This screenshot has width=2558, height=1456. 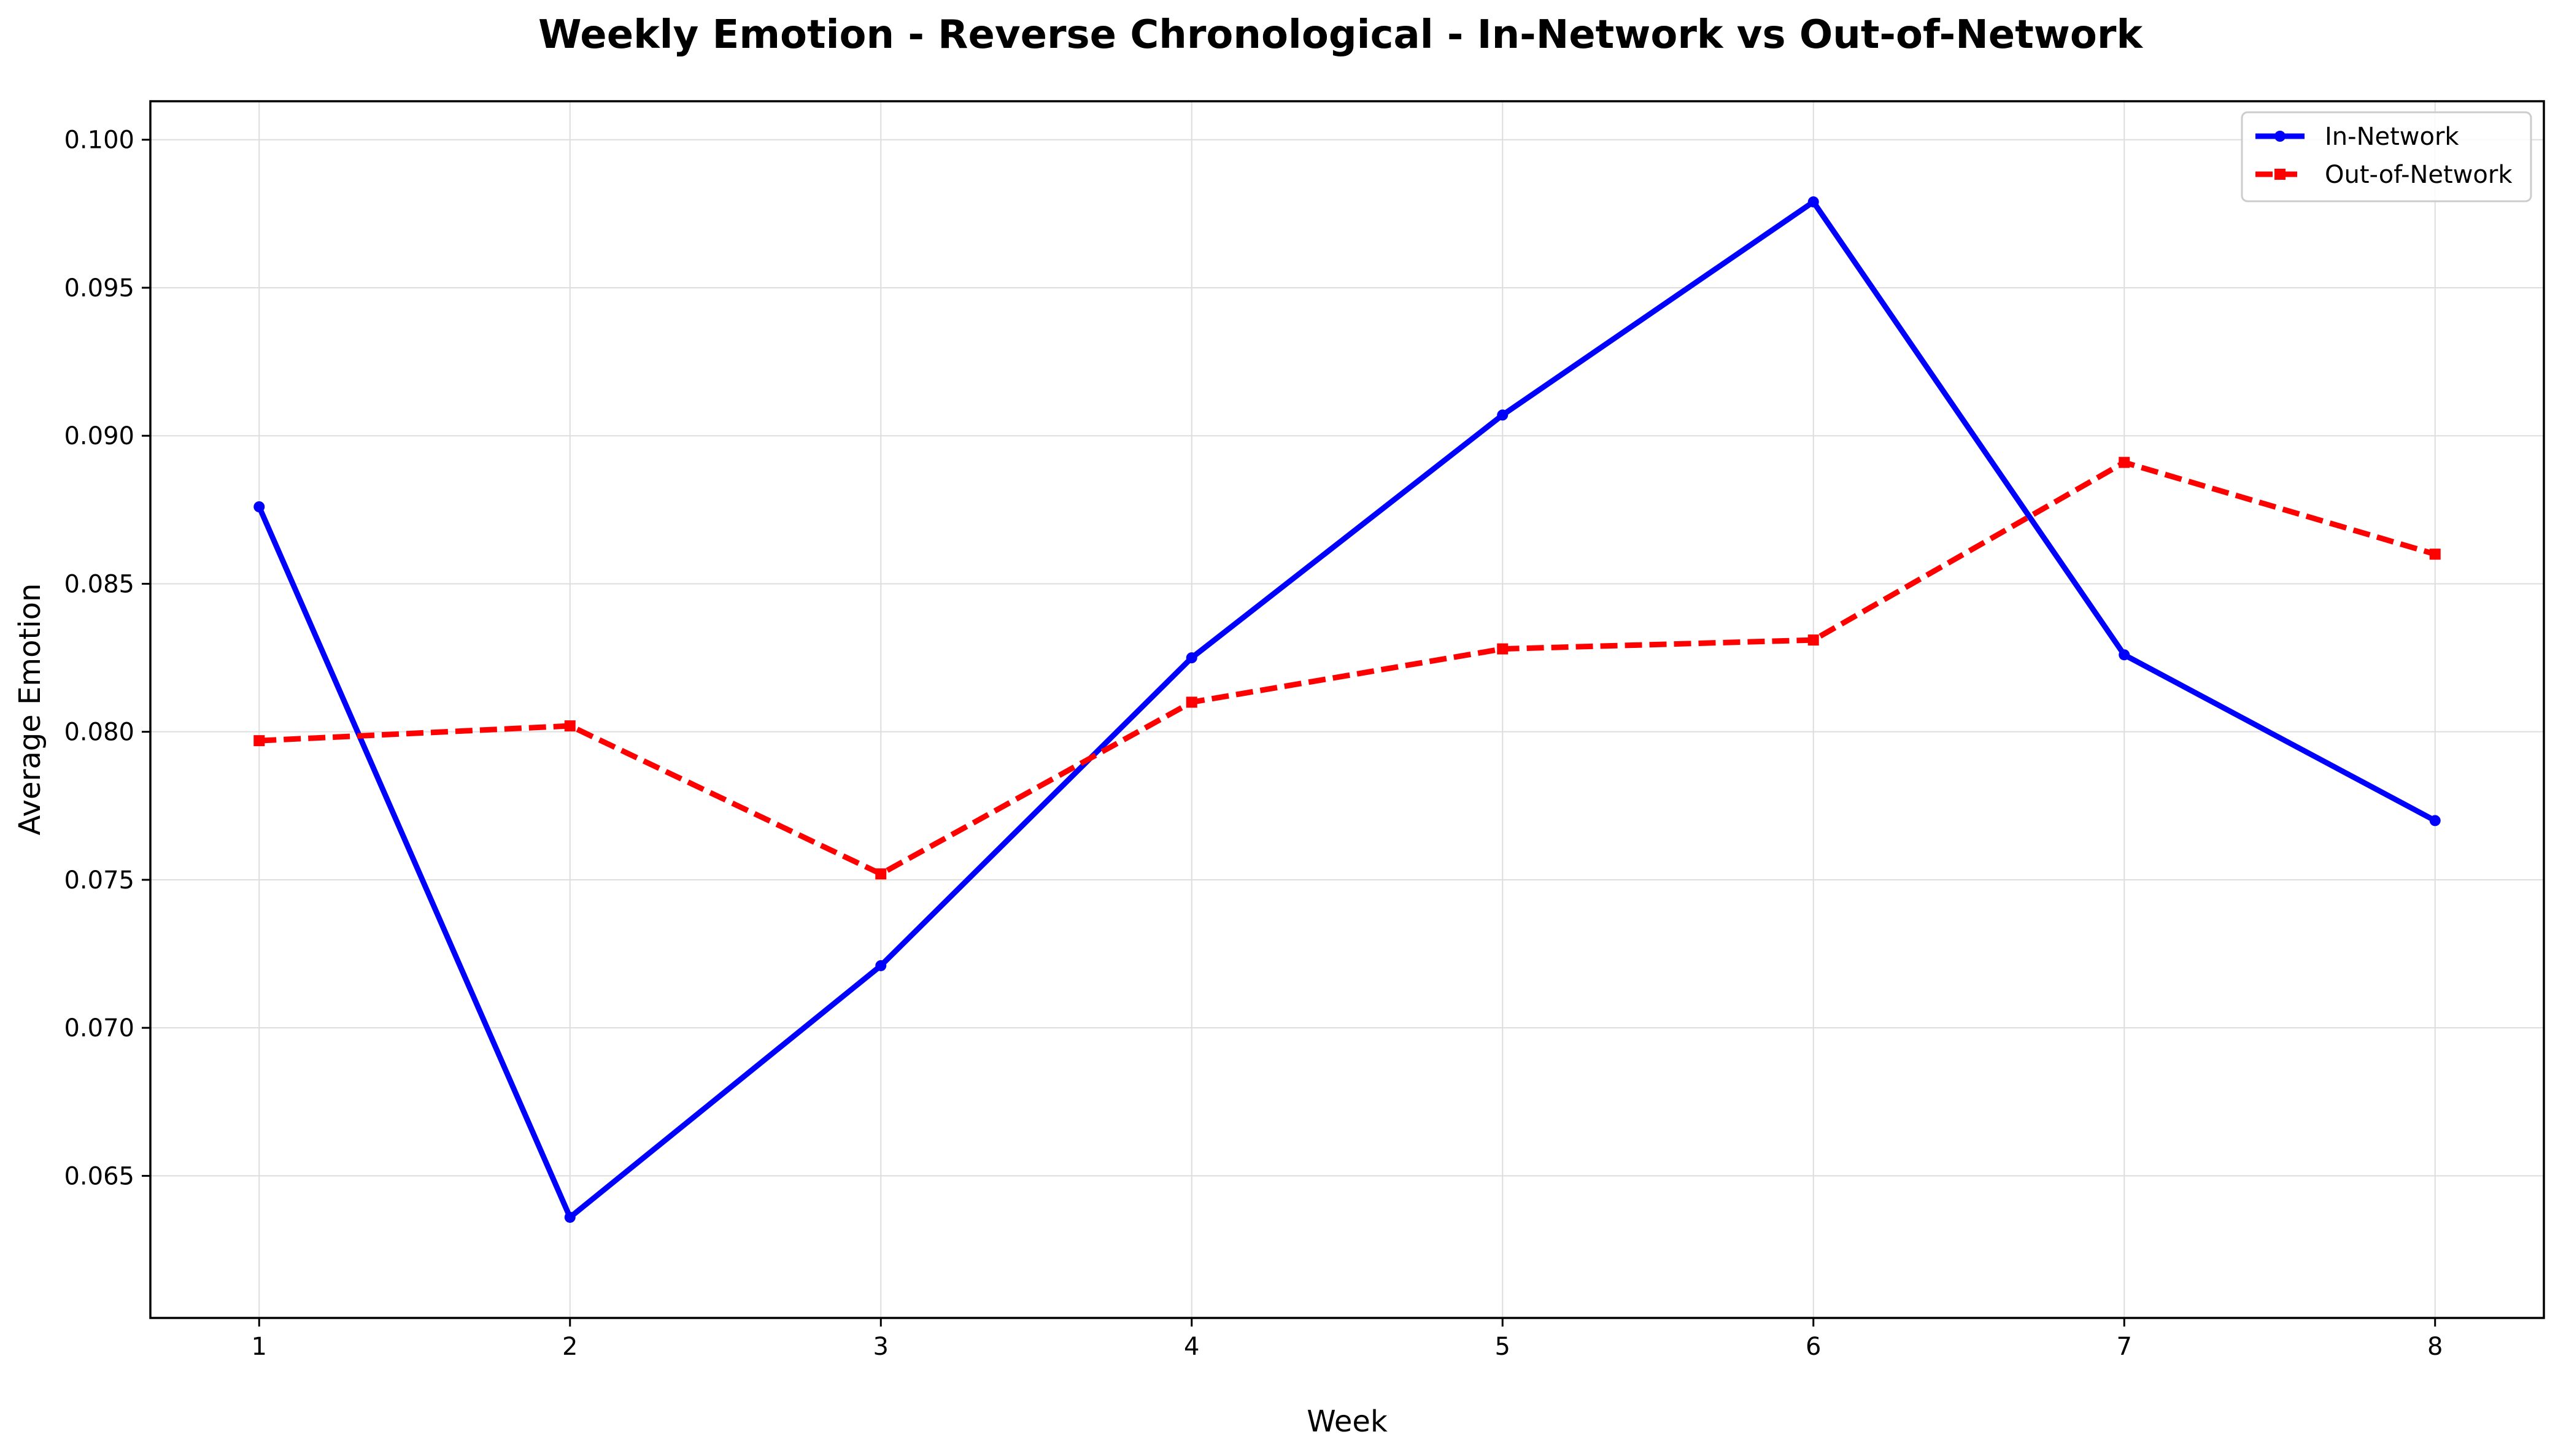 I want to click on x-tick-label: 4, so click(x=1191, y=1347).